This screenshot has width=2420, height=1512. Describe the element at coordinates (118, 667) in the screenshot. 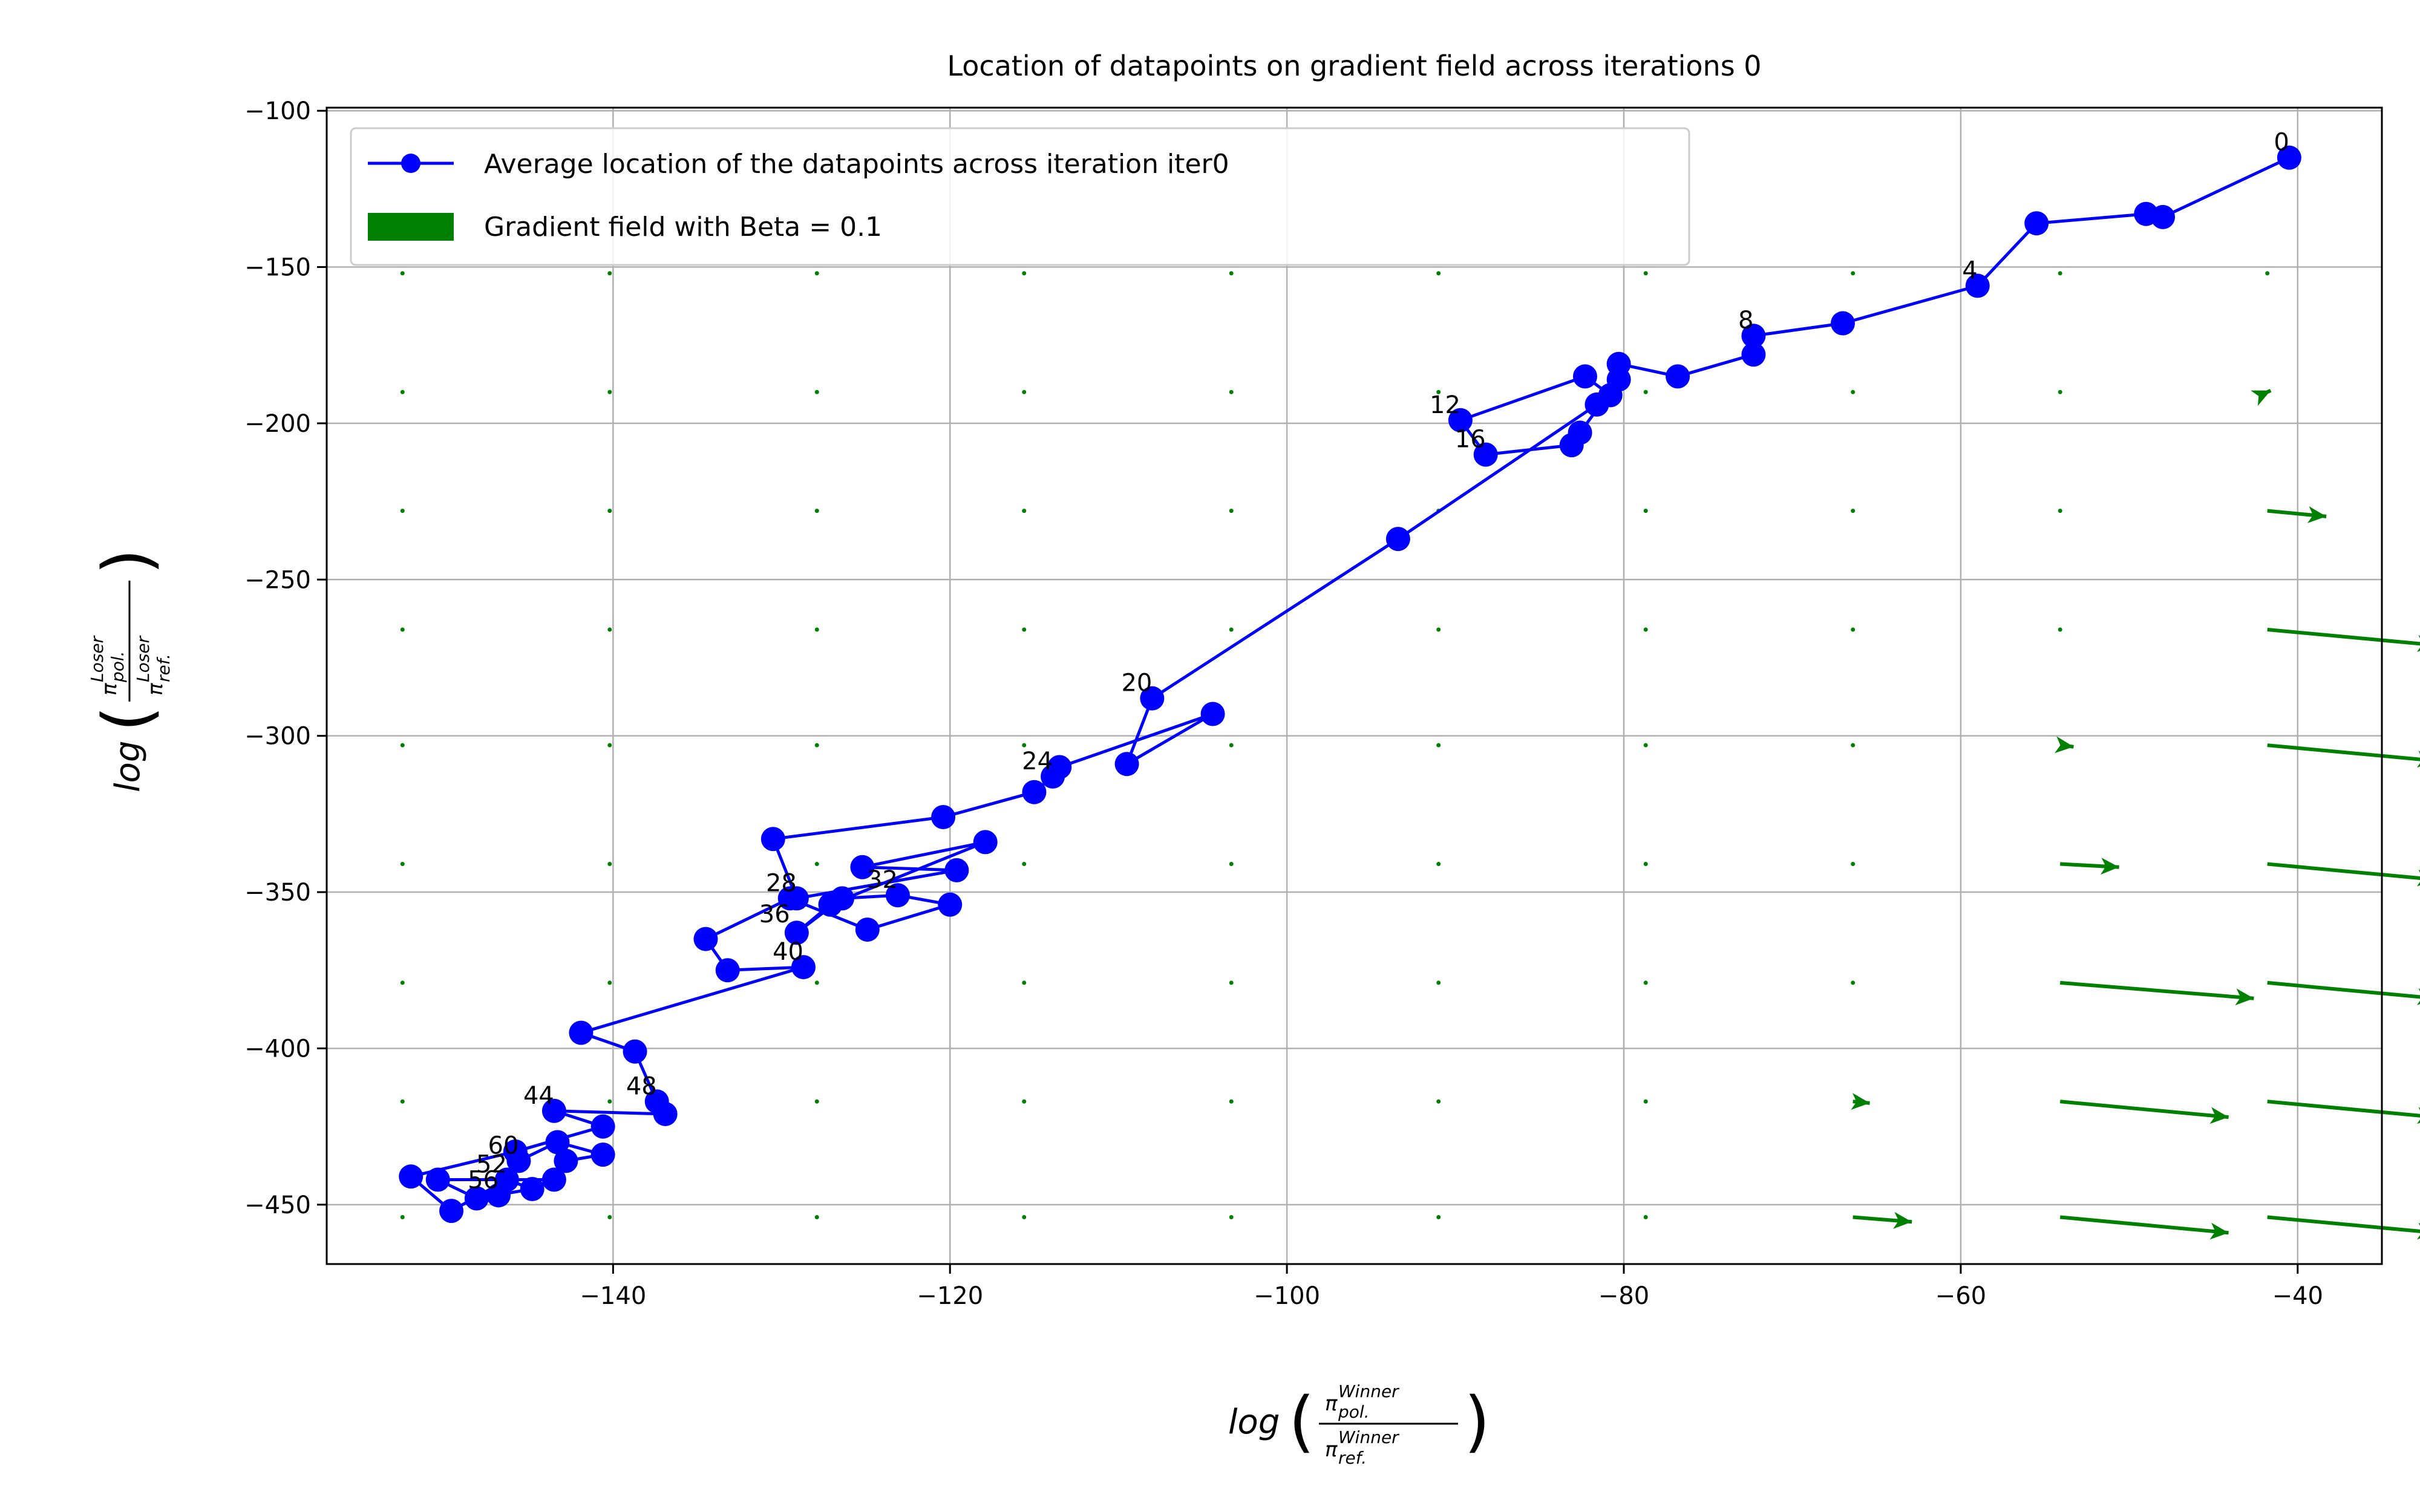

I see `y-axis-label-numerator-sub: pol.` at that location.